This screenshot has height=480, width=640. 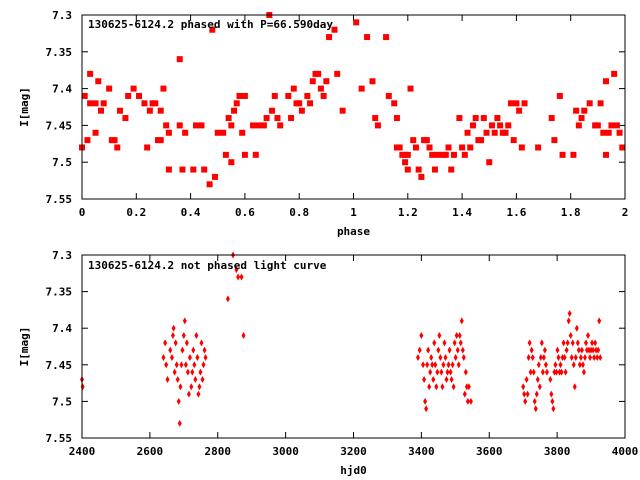 I want to click on y-tick-label: 7.4, so click(x=62, y=328).